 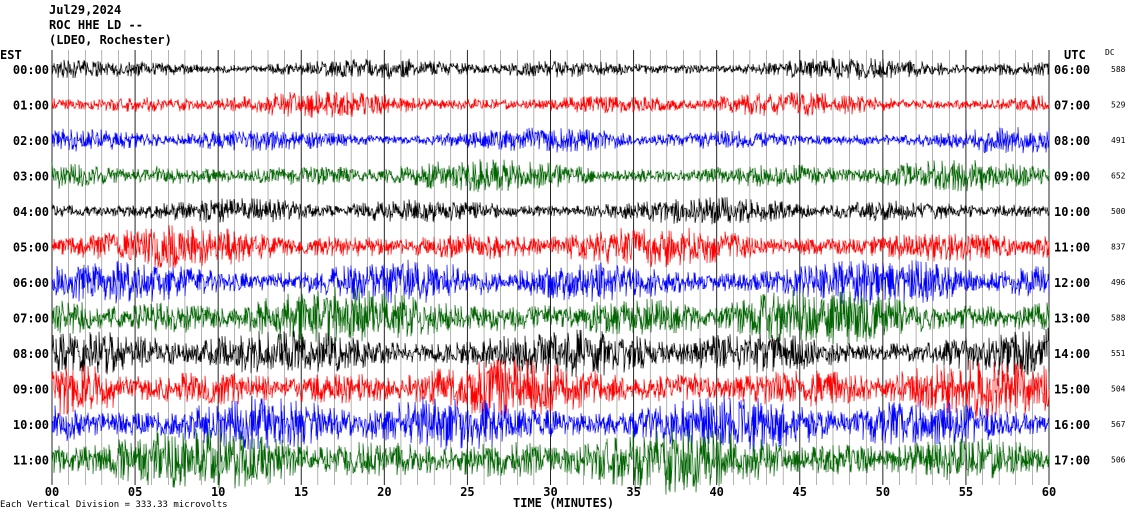 I want to click on est-hour-label: 09:00, so click(x=31, y=390).